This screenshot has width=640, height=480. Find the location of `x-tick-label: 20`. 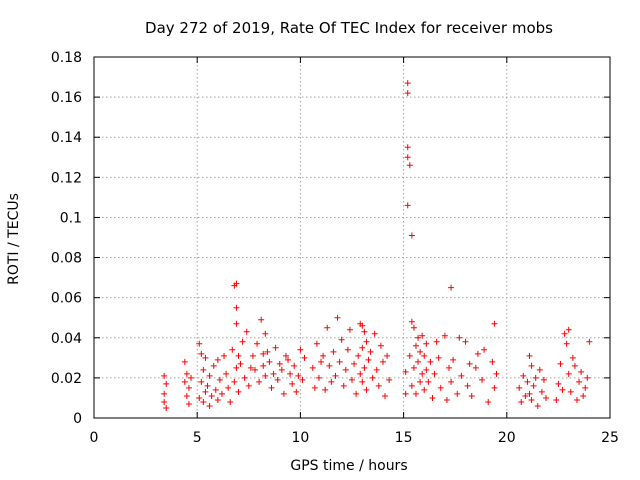

x-tick-label: 20 is located at coordinates (507, 438).